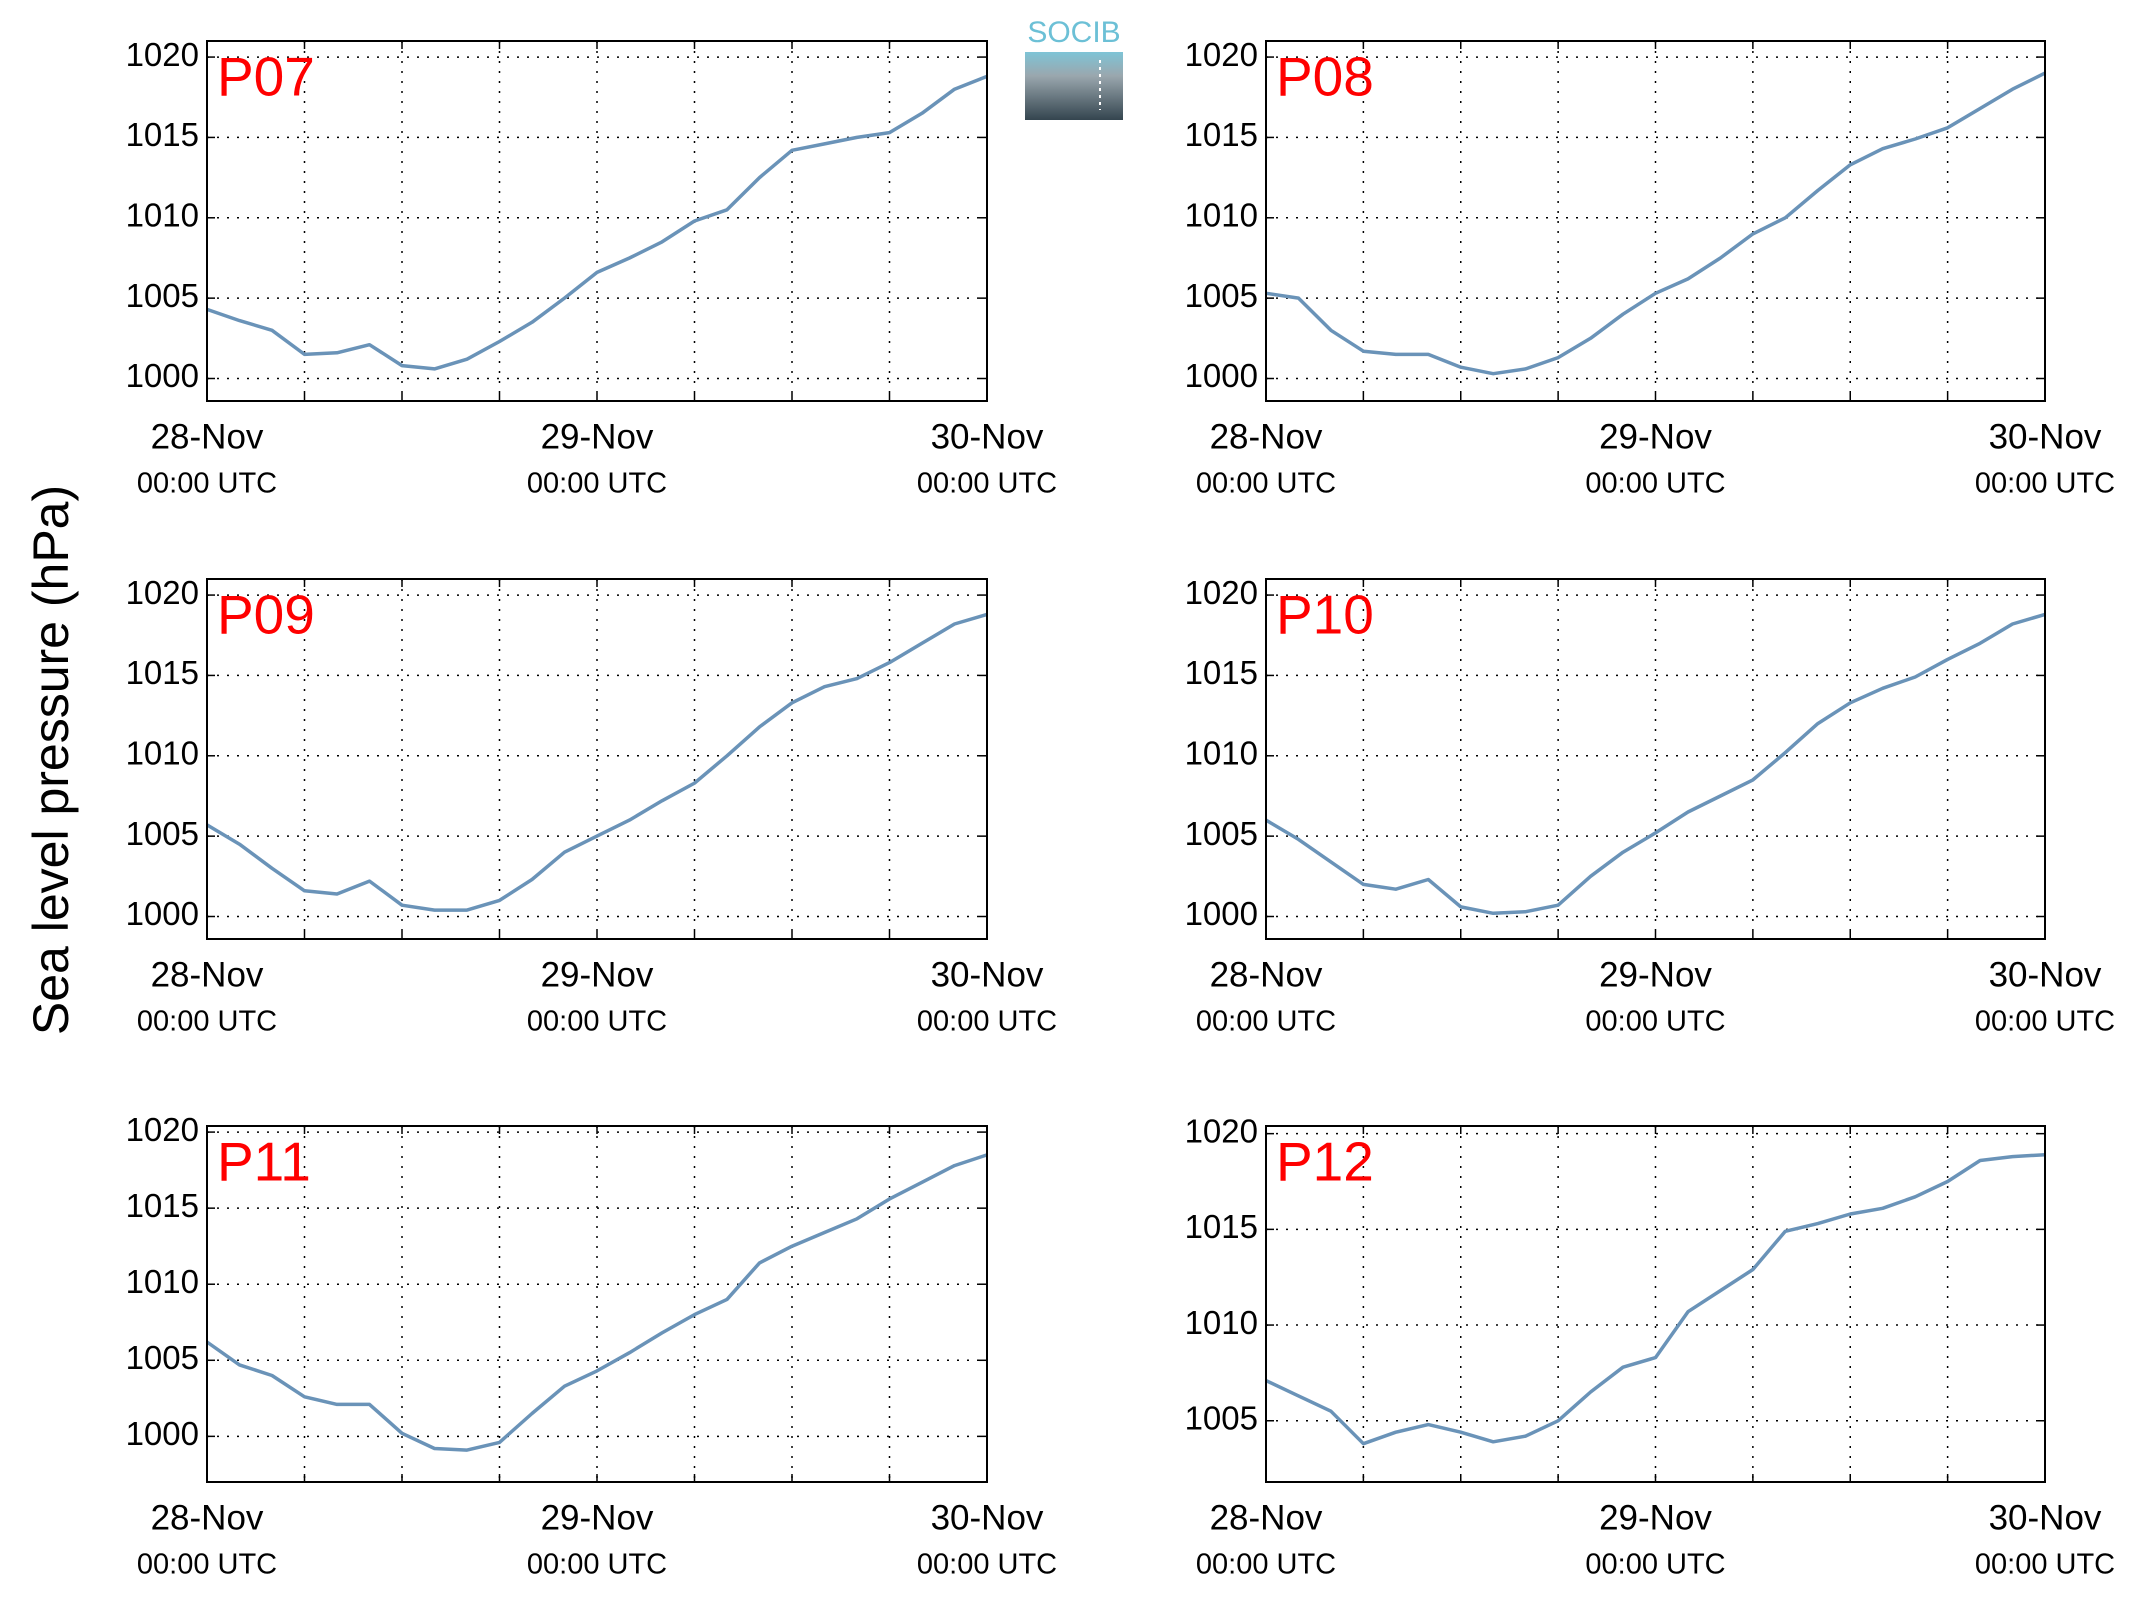 This screenshot has width=2133, height=1608. Describe the element at coordinates (1074, 86) in the screenshot. I see `logo-block` at that location.